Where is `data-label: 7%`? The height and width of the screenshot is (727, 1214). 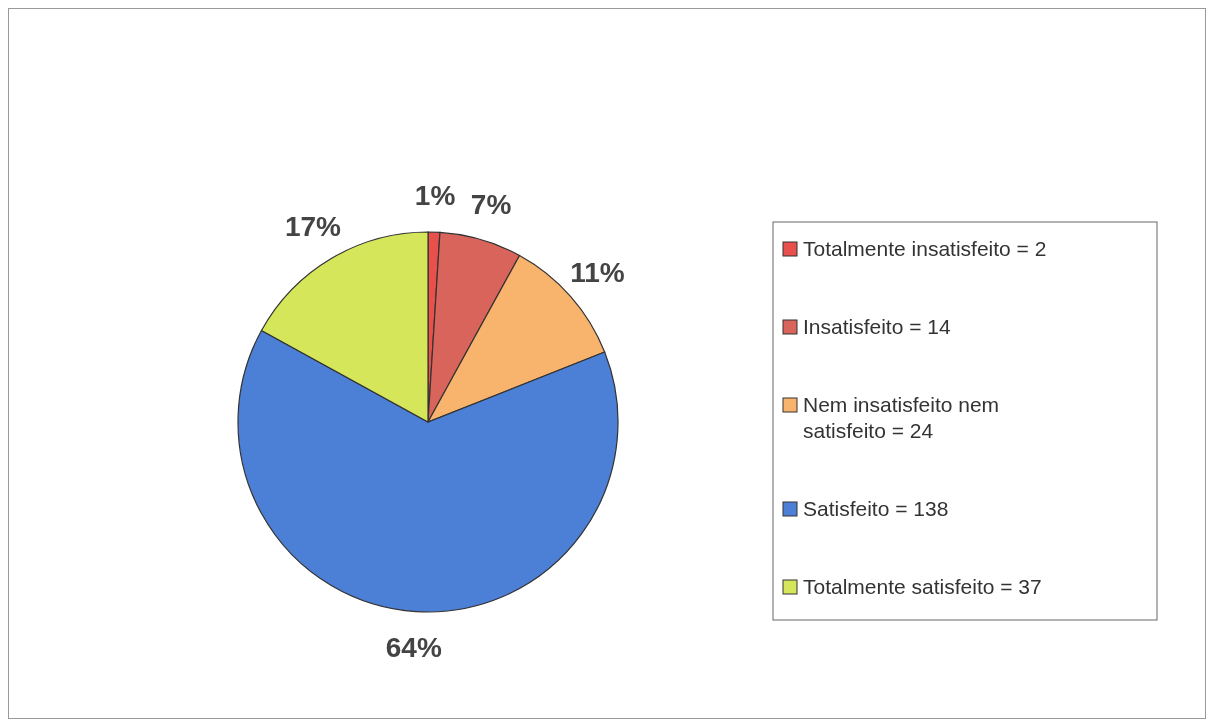
data-label: 7% is located at coordinates (491, 204).